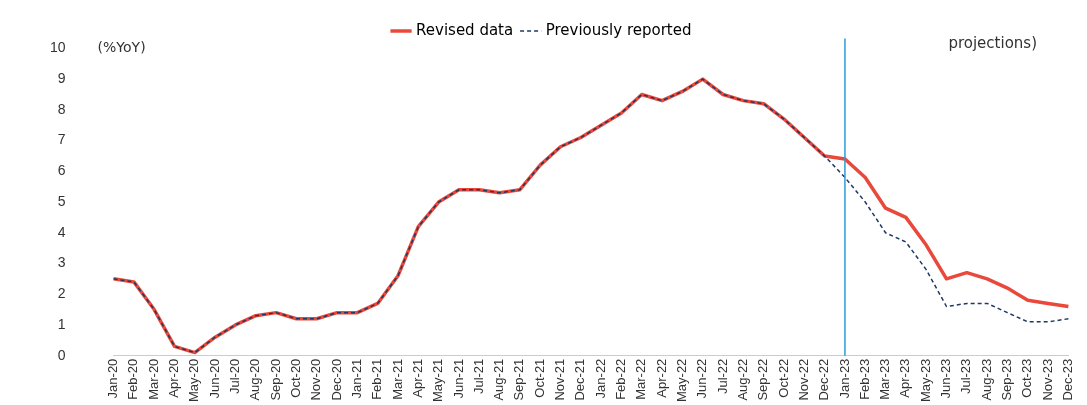 The image size is (1087, 405). What do you see at coordinates (458, 378) in the screenshot?
I see `x-tick-label: Jun-21` at bounding box center [458, 378].